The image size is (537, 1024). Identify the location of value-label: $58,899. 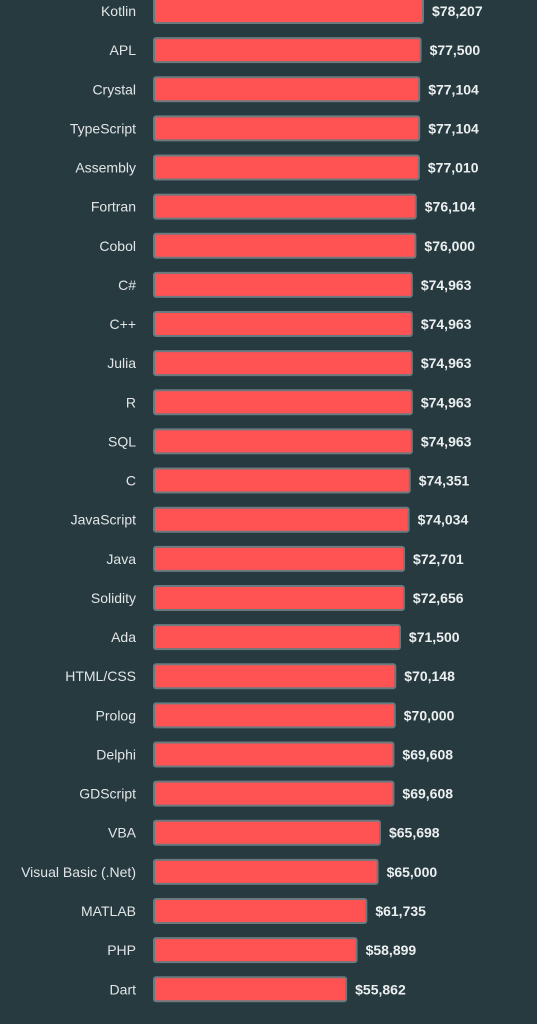
(391, 950).